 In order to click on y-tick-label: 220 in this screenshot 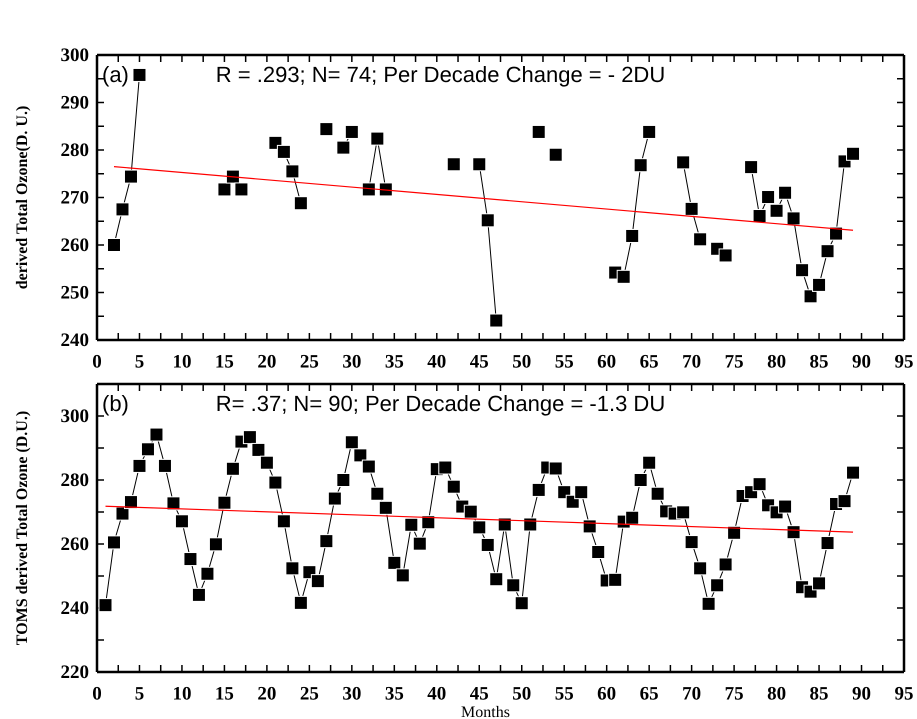, I will do `click(74, 673)`.